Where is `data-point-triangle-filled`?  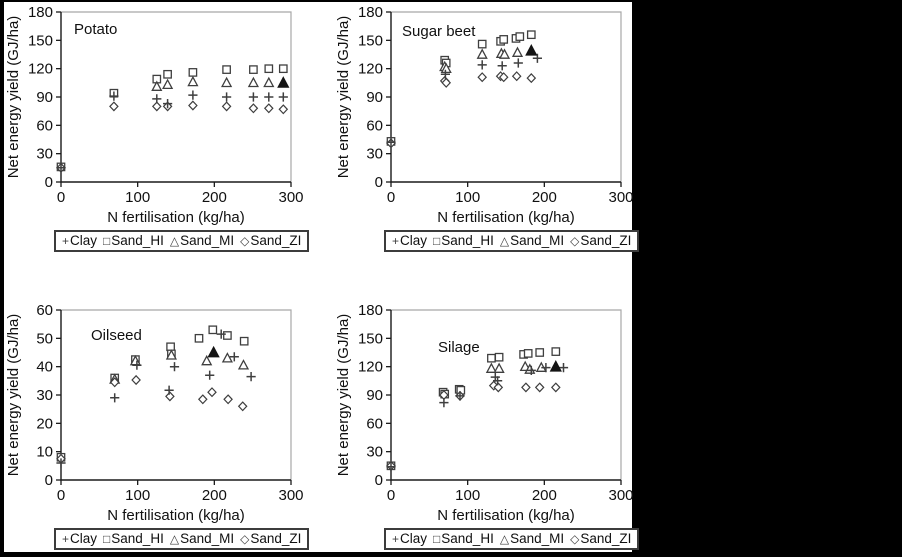 data-point-triangle-filled is located at coordinates (531, 50).